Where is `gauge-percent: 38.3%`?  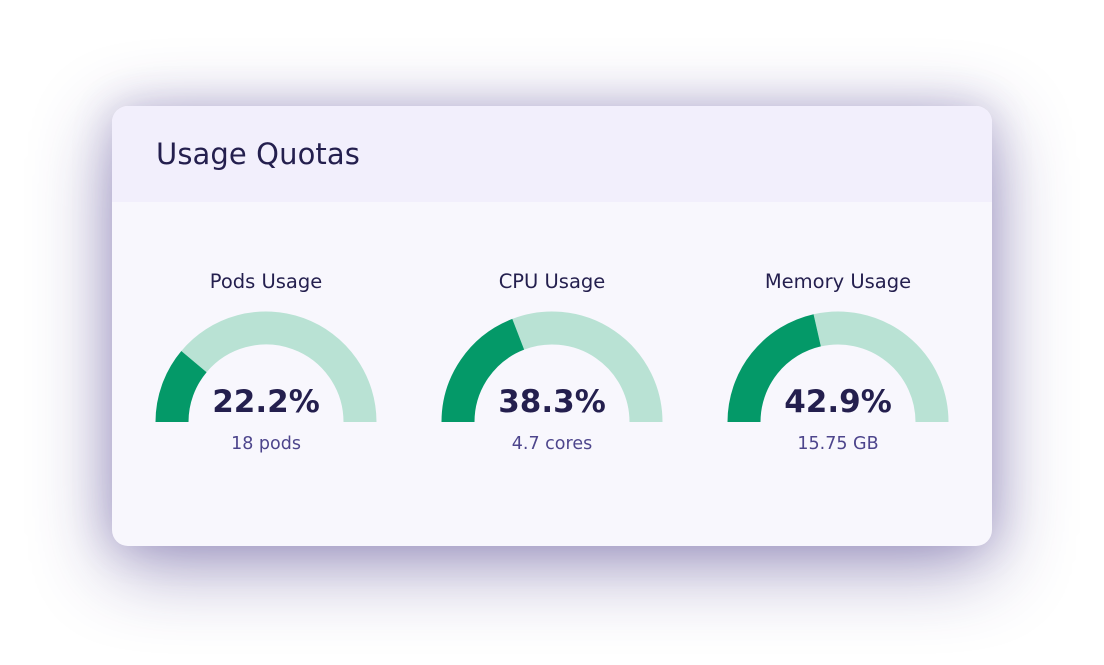
gauge-percent: 38.3% is located at coordinates (552, 402).